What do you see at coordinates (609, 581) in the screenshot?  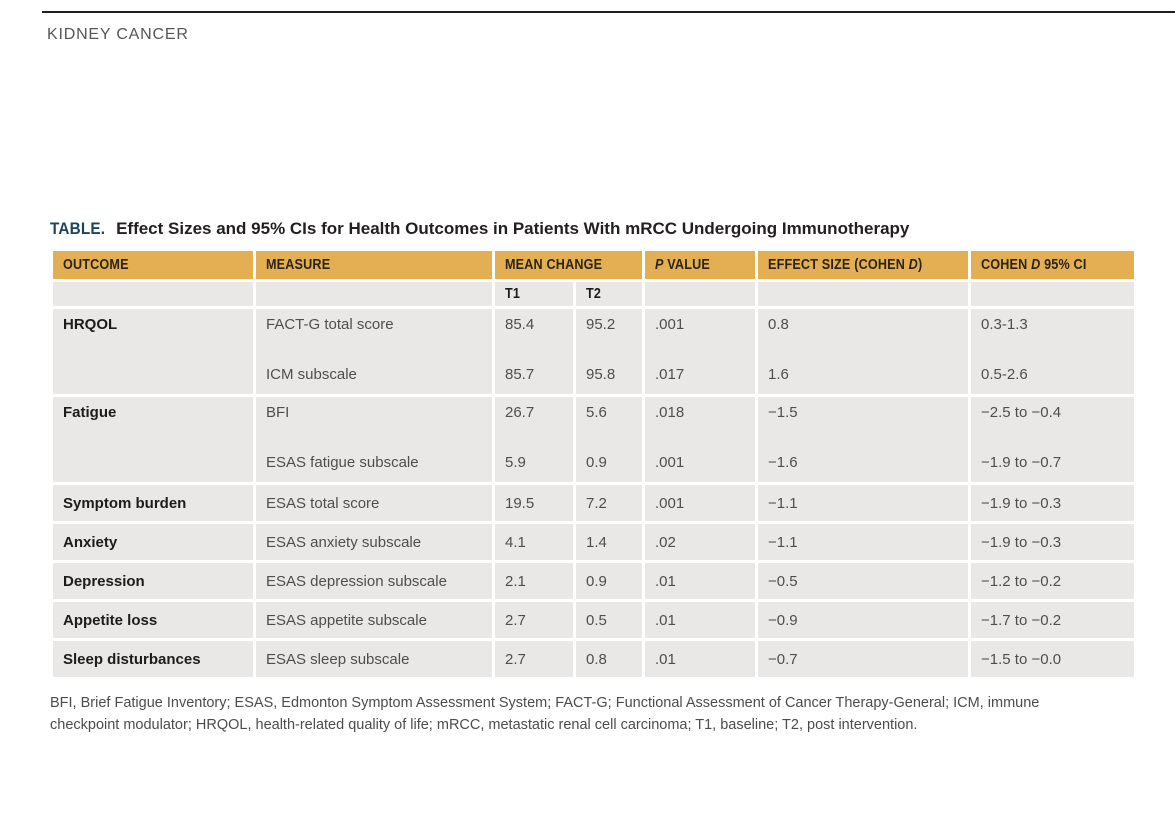 I see `t2-cell: 0.9` at bounding box center [609, 581].